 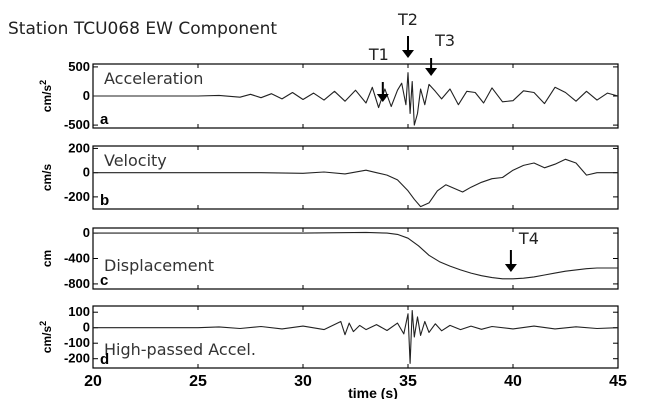 I want to click on chart-title: Station TCU068 EW Component, so click(x=142, y=29).